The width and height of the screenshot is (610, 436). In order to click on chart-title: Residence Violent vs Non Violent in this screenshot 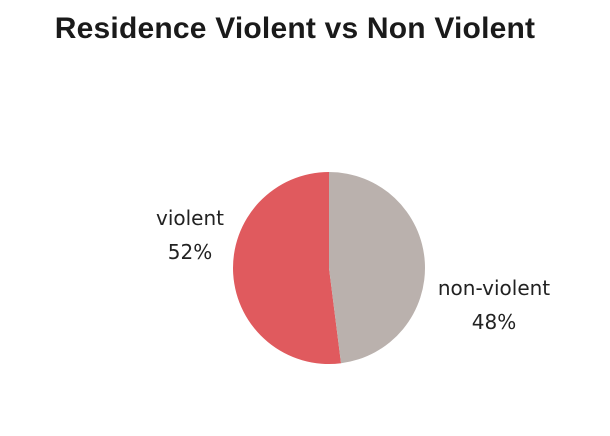, I will do `click(295, 28)`.